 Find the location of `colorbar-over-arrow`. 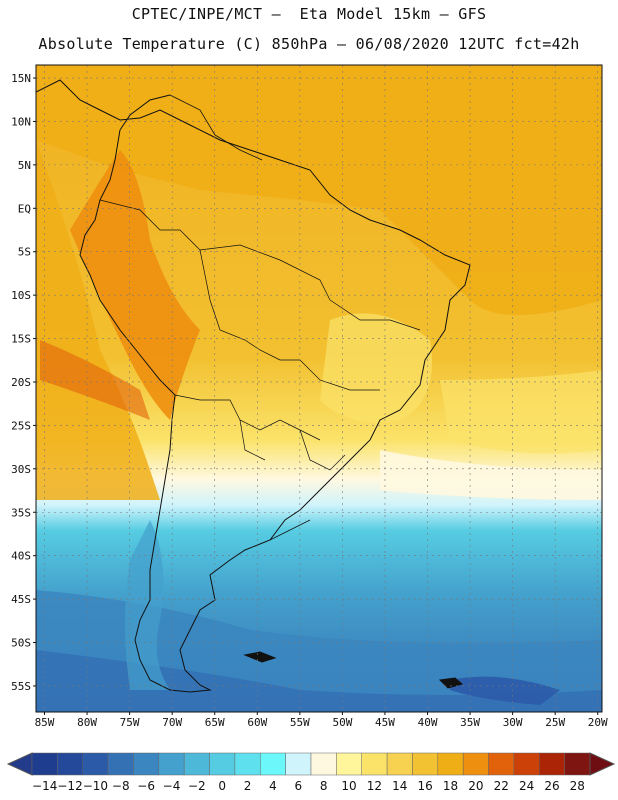

colorbar-over-arrow is located at coordinates (602, 764).